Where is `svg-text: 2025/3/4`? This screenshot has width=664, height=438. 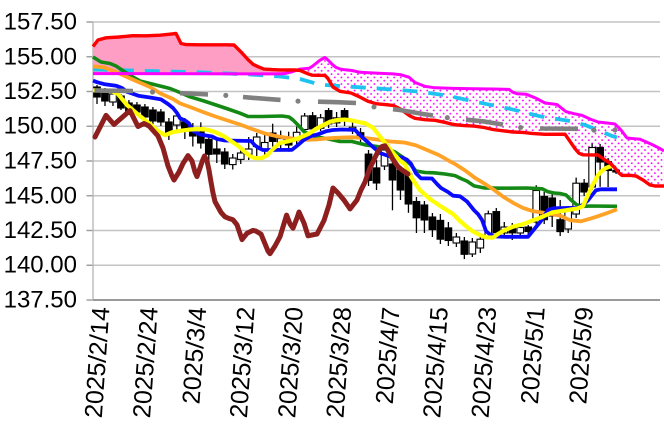 svg-text: 2025/3/4 is located at coordinates (194, 355).